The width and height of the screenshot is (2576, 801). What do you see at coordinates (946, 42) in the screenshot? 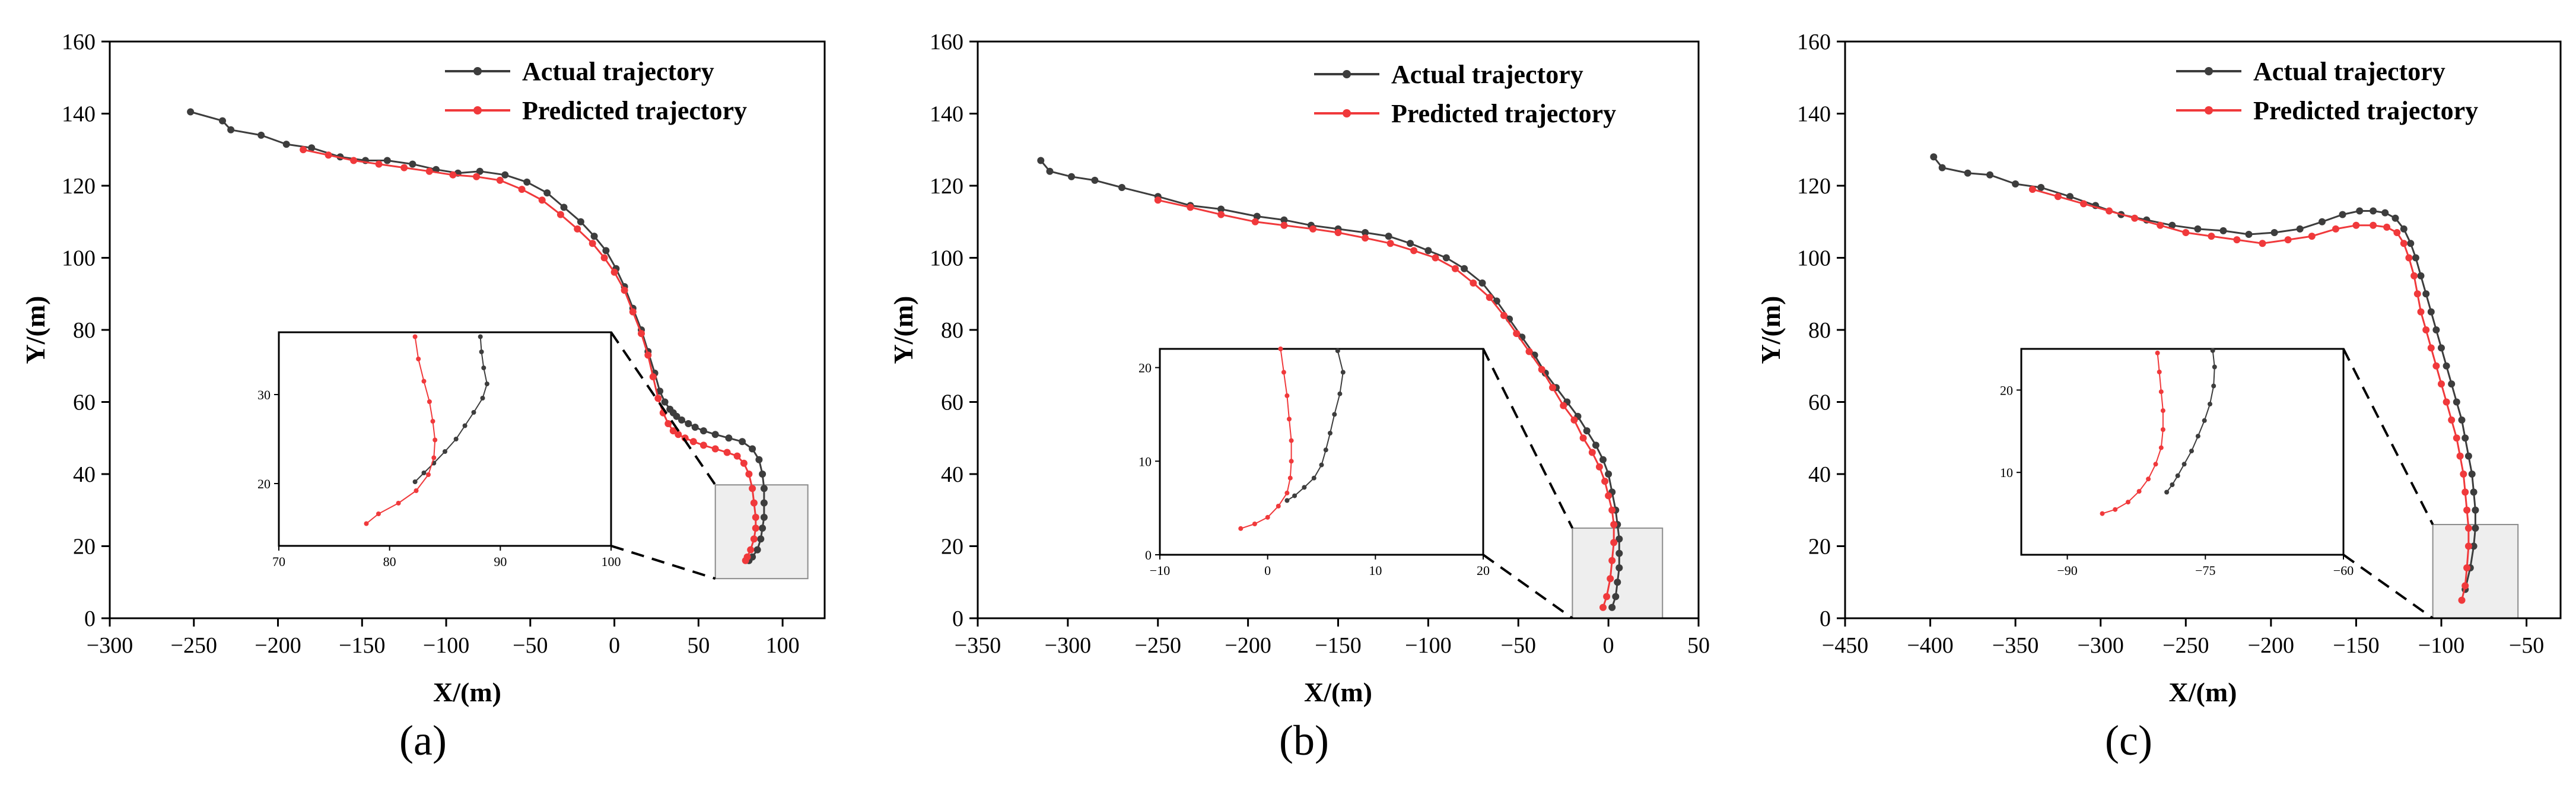
I see `y-tick-label: 160` at bounding box center [946, 42].